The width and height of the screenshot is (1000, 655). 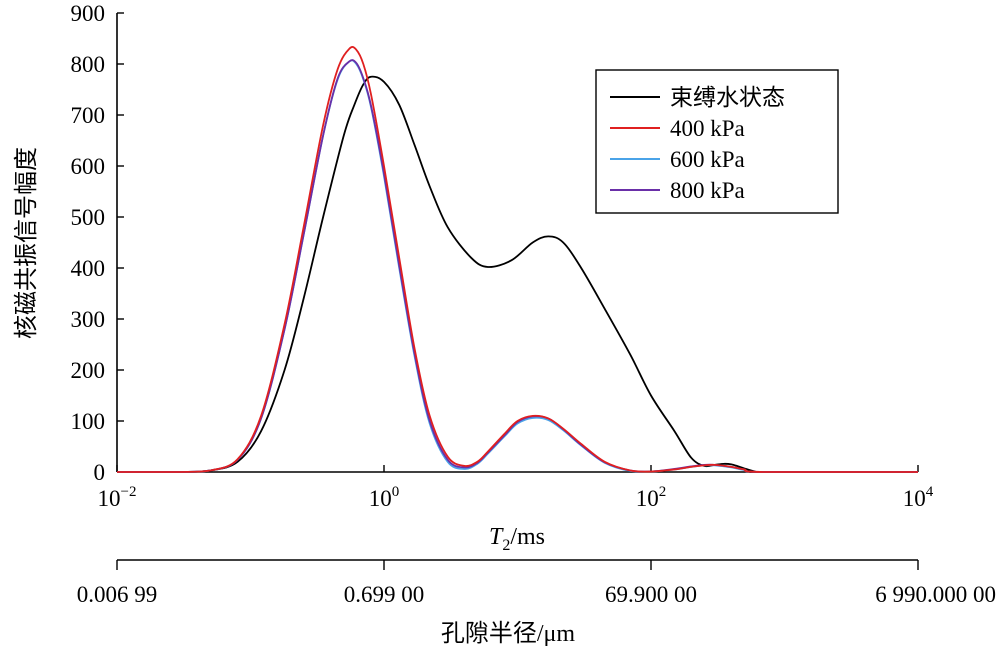 What do you see at coordinates (88, 64) in the screenshot?
I see `y-tick-label: 800` at bounding box center [88, 64].